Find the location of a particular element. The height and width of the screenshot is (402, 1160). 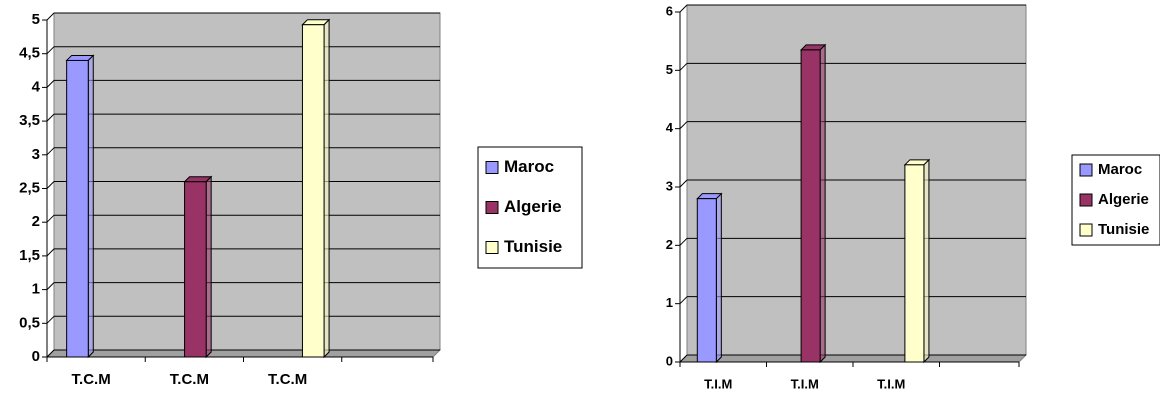

y-tick-label: 3,5 is located at coordinates (29, 120).